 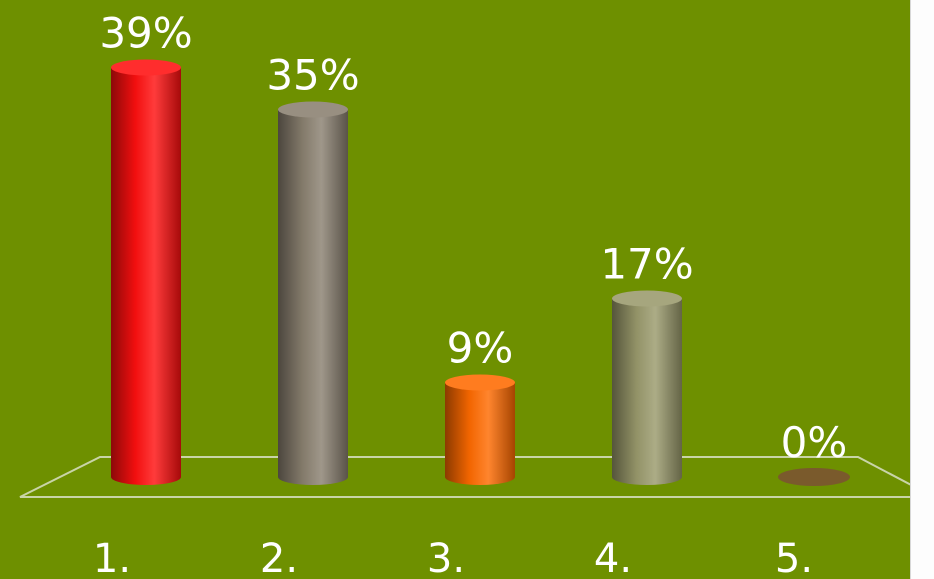 What do you see at coordinates (145, 33) in the screenshot?
I see `value-label-1: 39%` at bounding box center [145, 33].